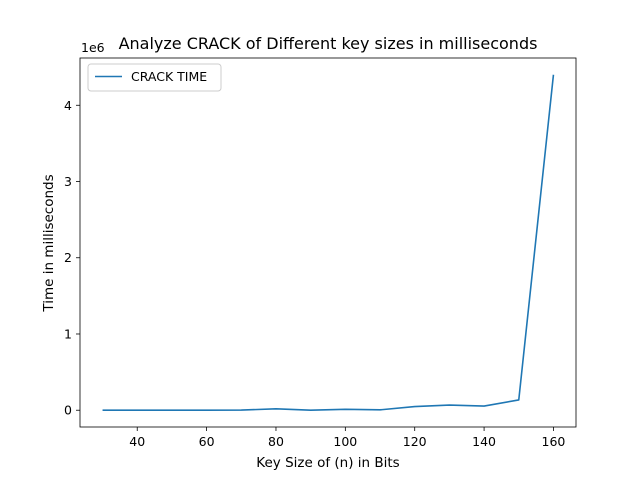  I want to click on x-axis-label: Key Size of (n) in Bits, so click(327, 463).